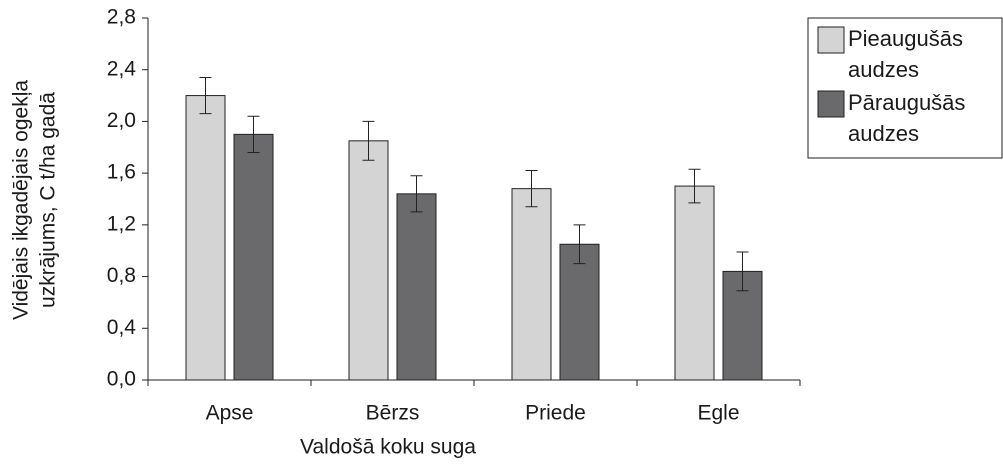 This screenshot has height=466, width=1003. I want to click on legend-item: Pieaugušās audzes, so click(905, 54).